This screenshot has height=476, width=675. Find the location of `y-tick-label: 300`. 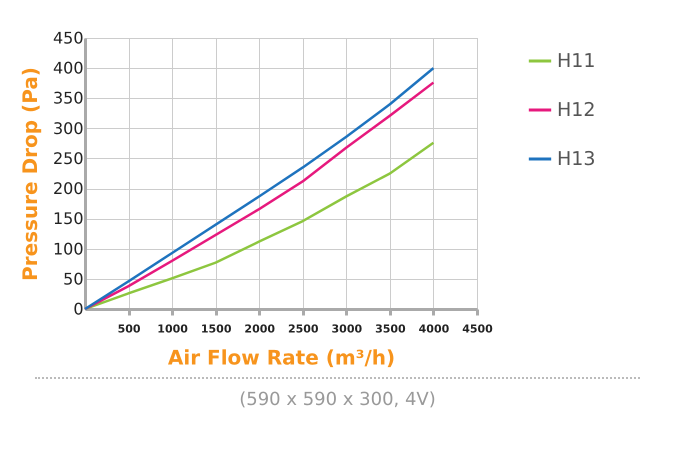

y-tick-label: 300 is located at coordinates (68, 128).